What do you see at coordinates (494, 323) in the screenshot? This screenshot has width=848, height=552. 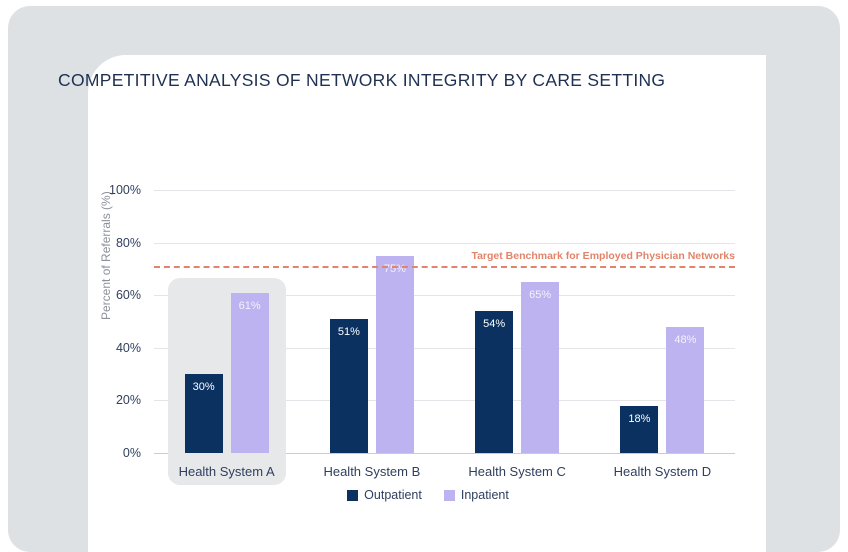 I see `bar-value-label: 54%` at bounding box center [494, 323].